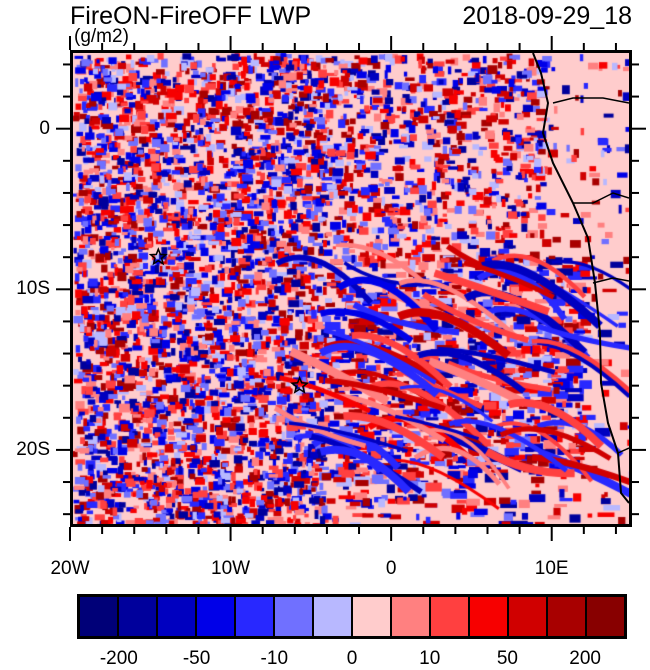  What do you see at coordinates (44, 128) in the screenshot?
I see `y-tick-label: 0` at bounding box center [44, 128].